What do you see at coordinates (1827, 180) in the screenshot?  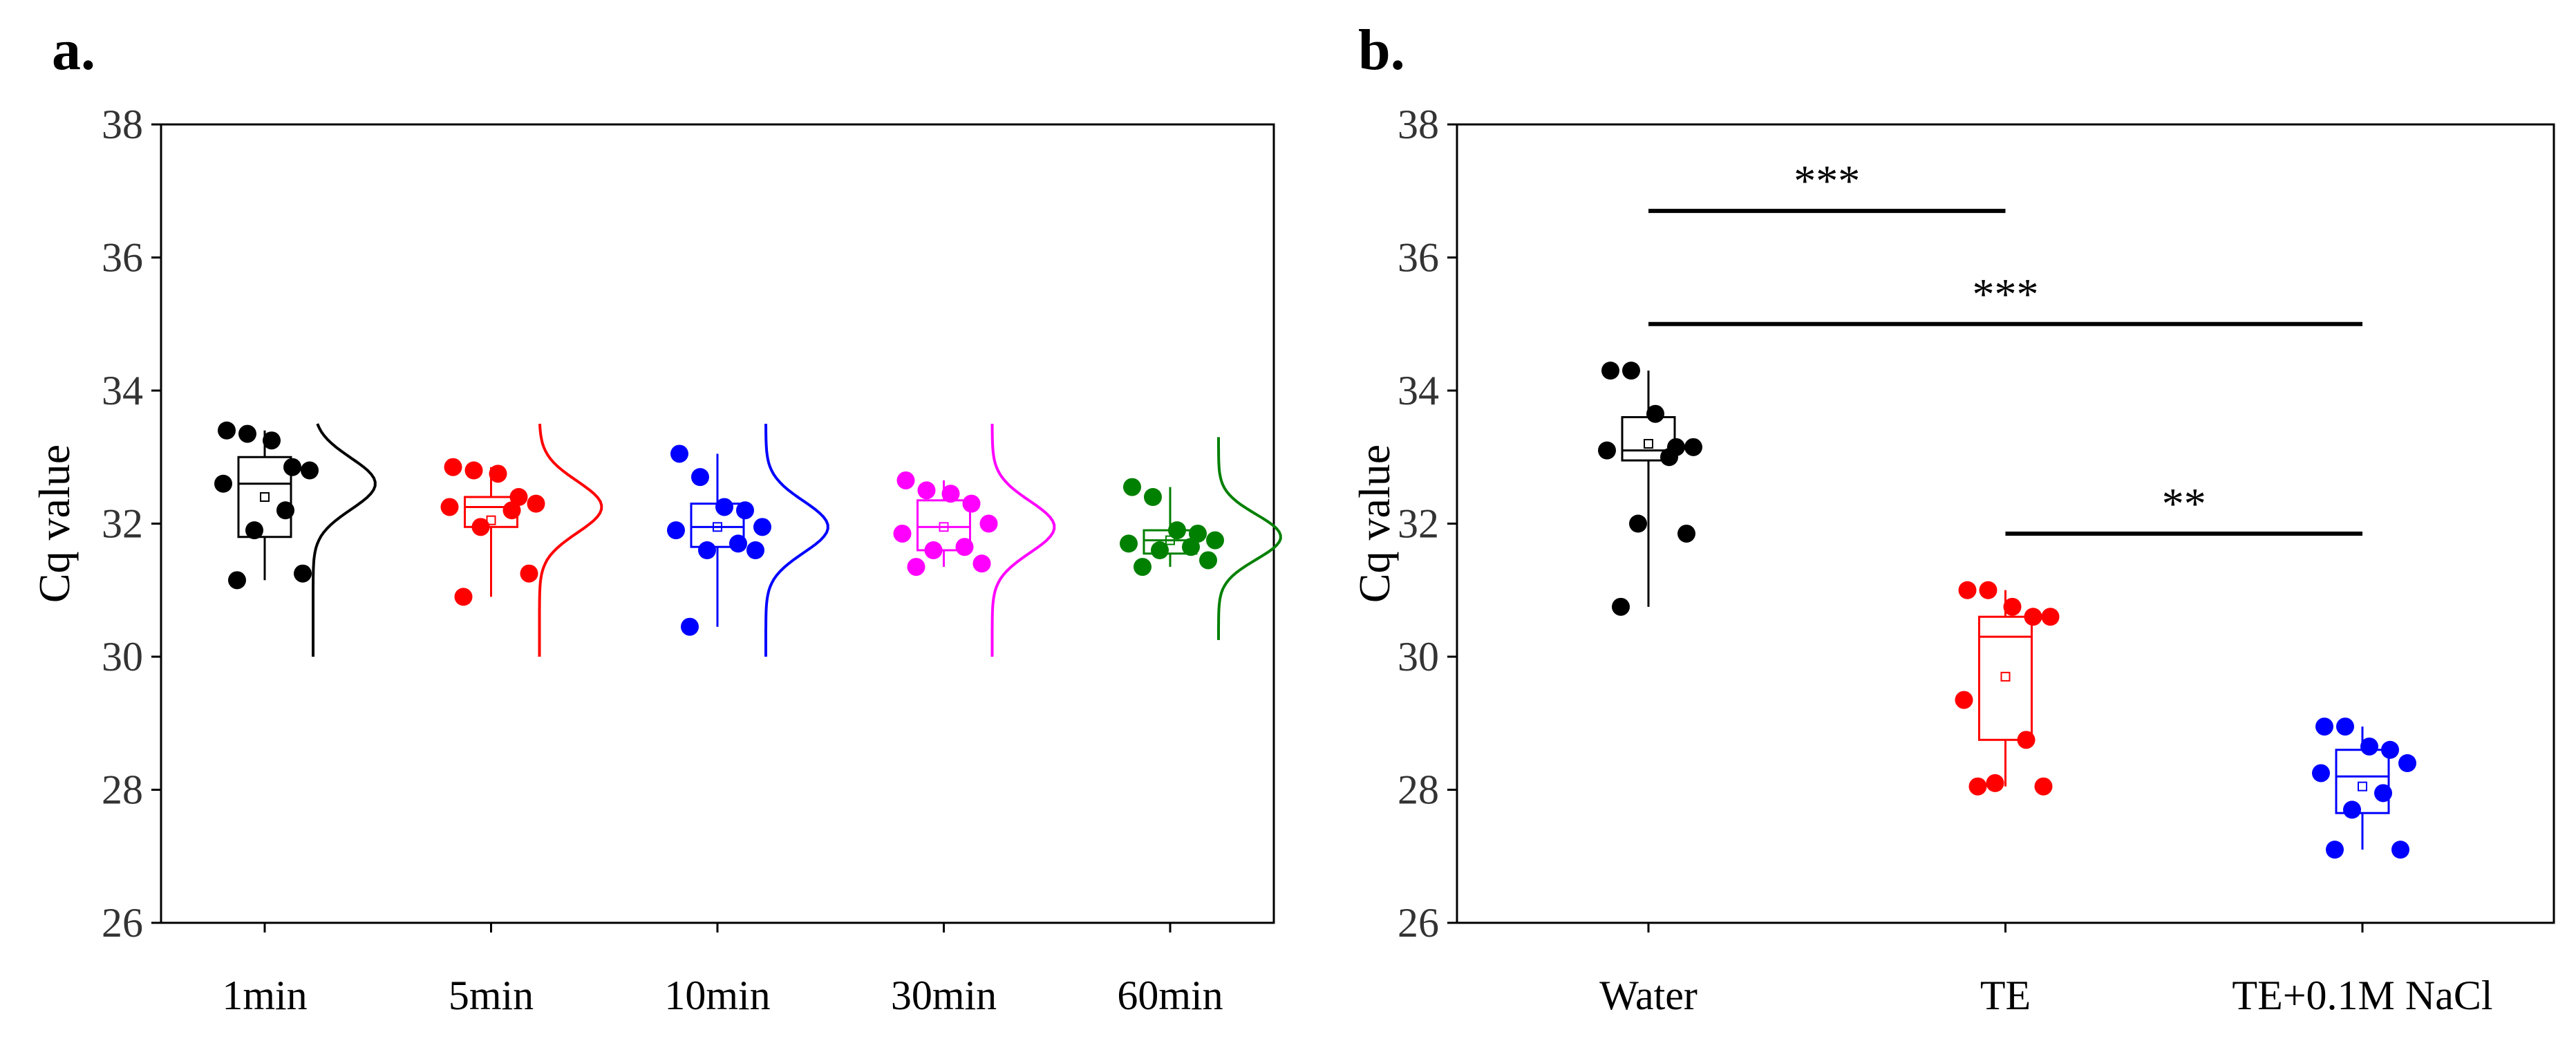 I see `significance-label: ***` at bounding box center [1827, 180].